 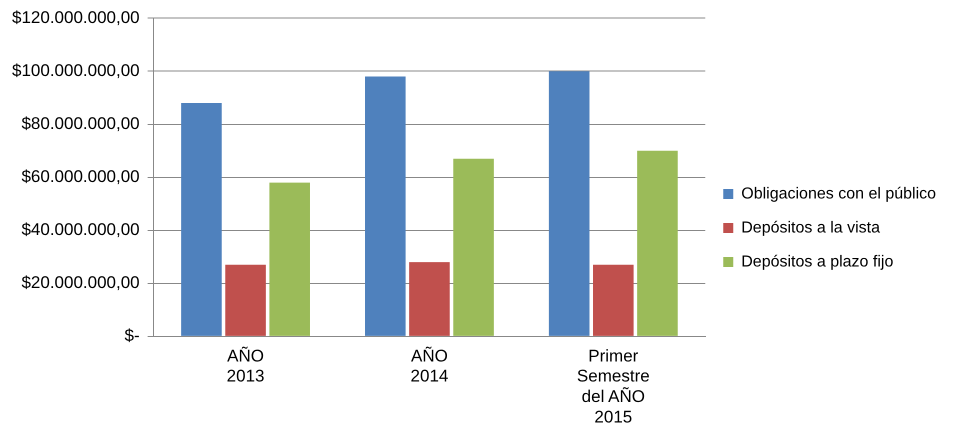 I want to click on y-tick-label: $120.000.000,00, so click(x=76, y=17).